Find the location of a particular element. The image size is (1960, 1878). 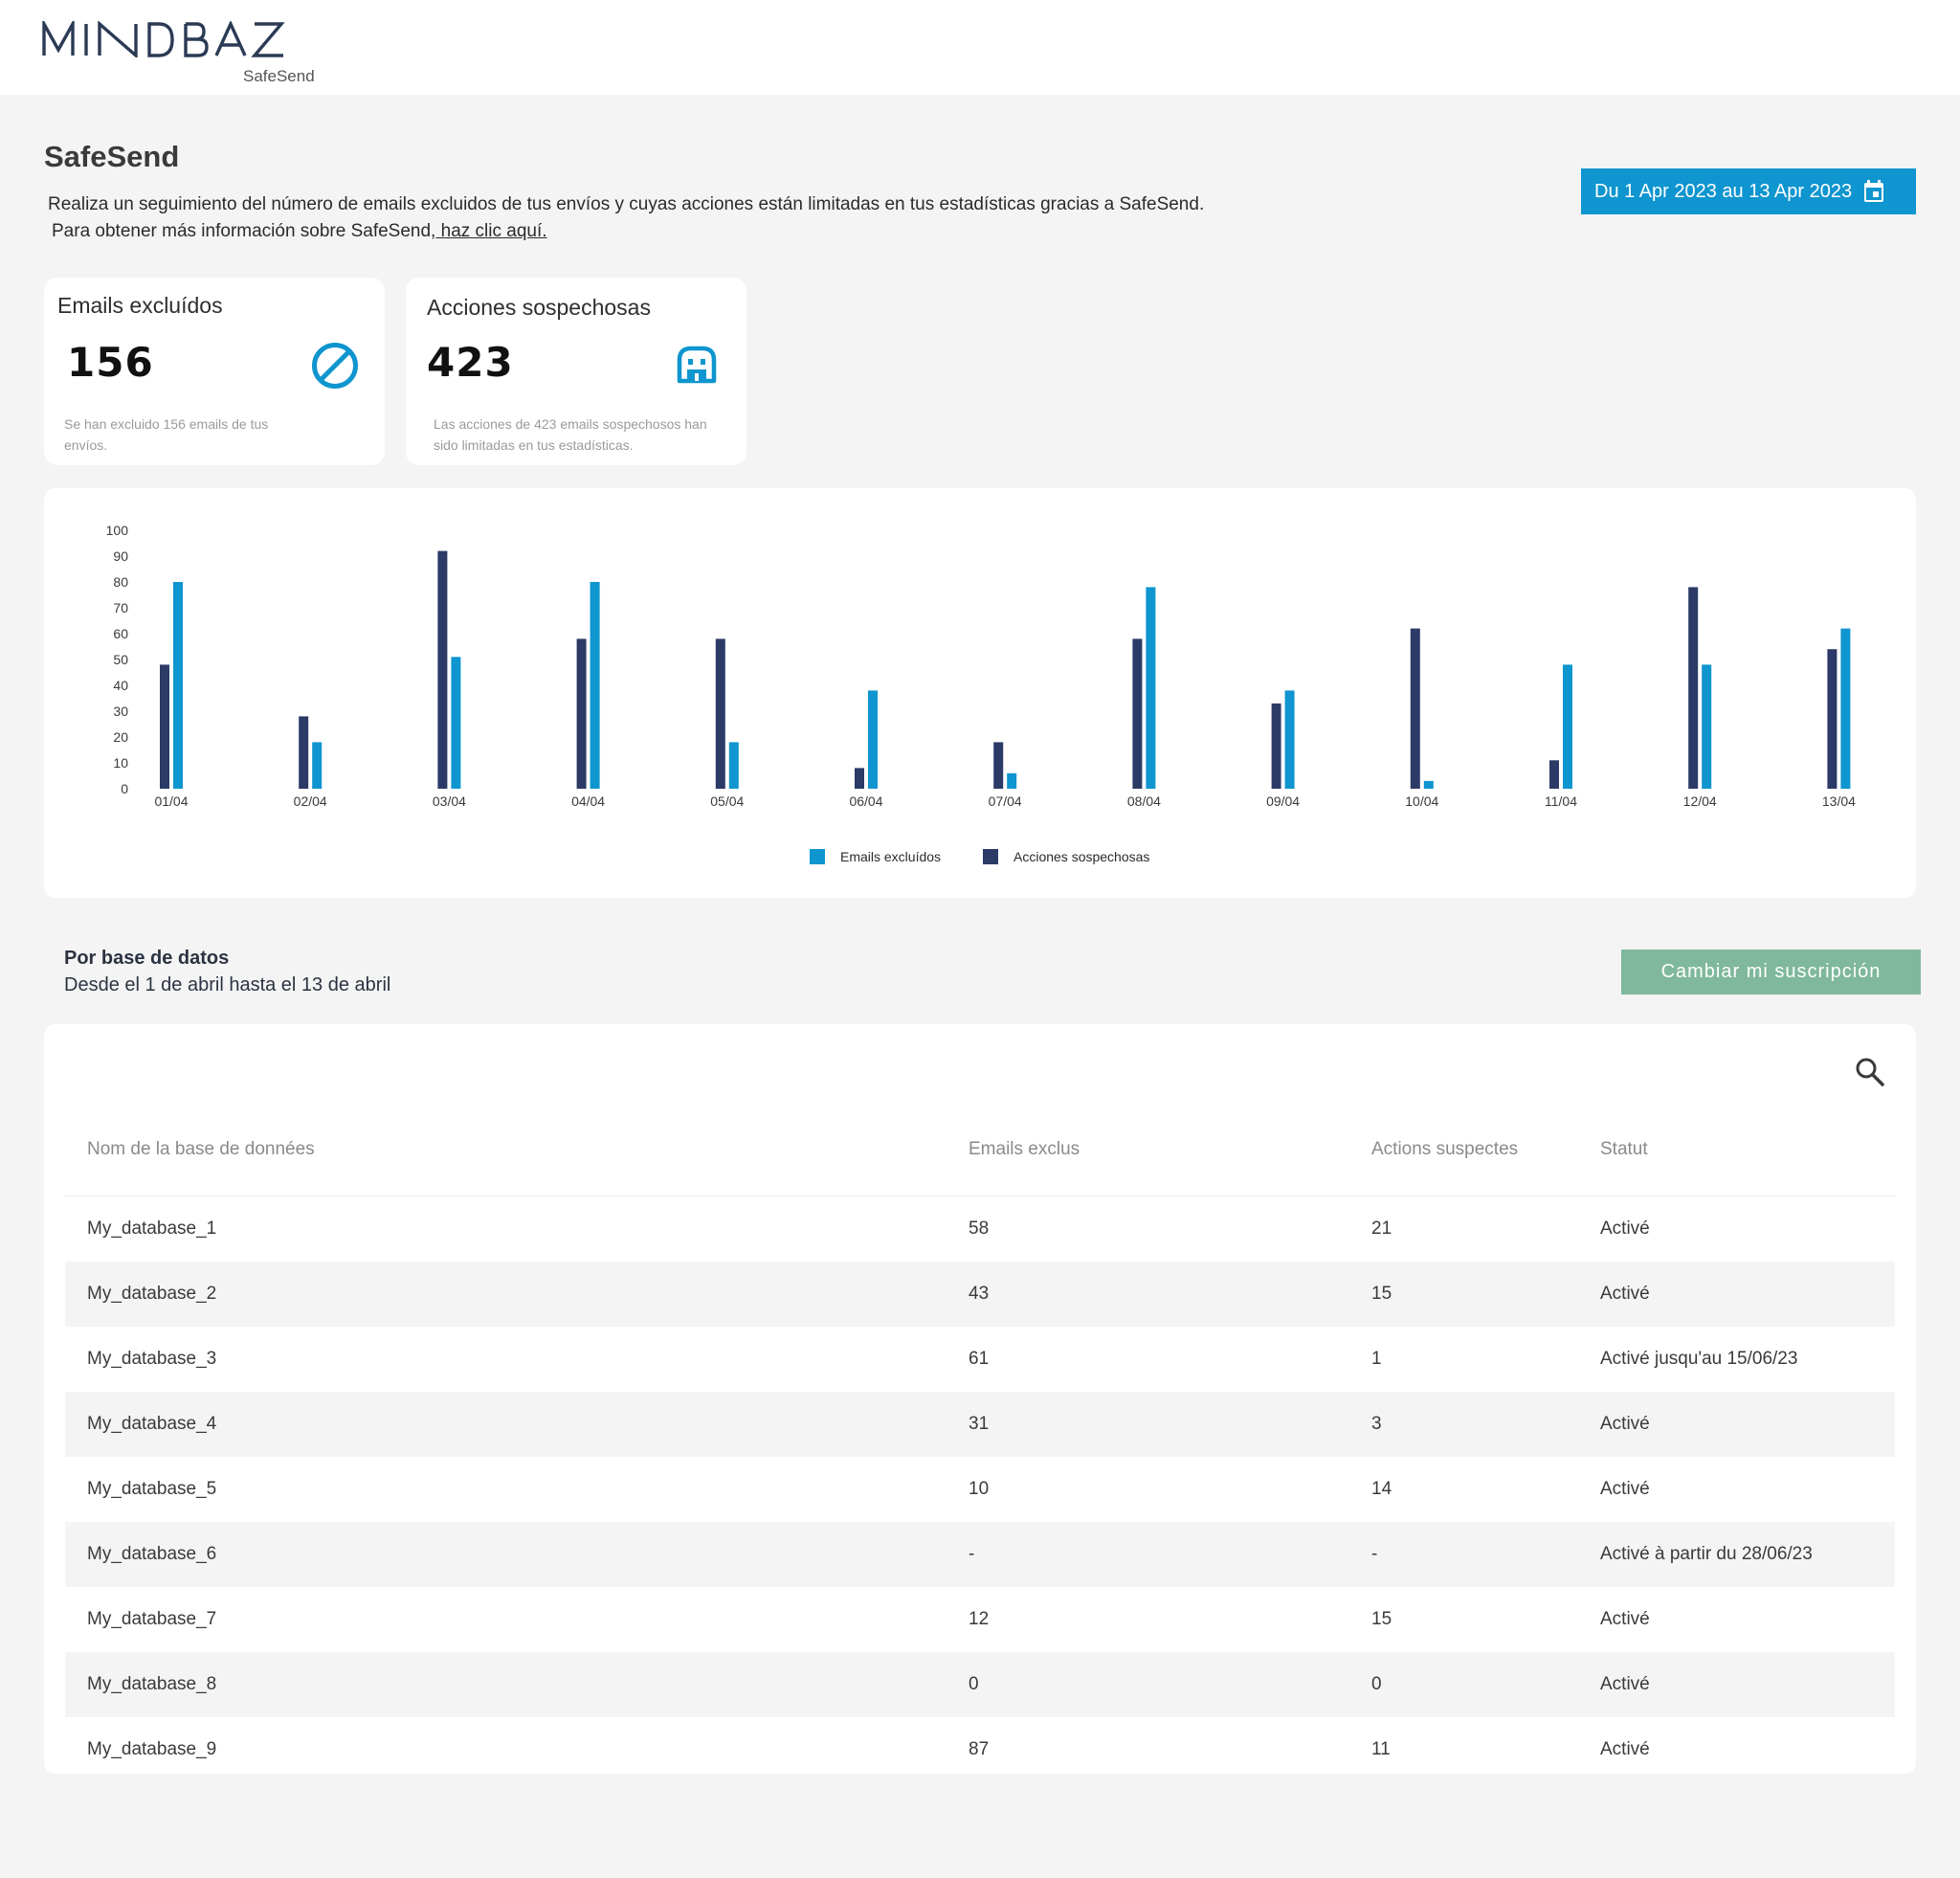

table-row: My_database_8 0 0 Activé is located at coordinates (980, 1684).